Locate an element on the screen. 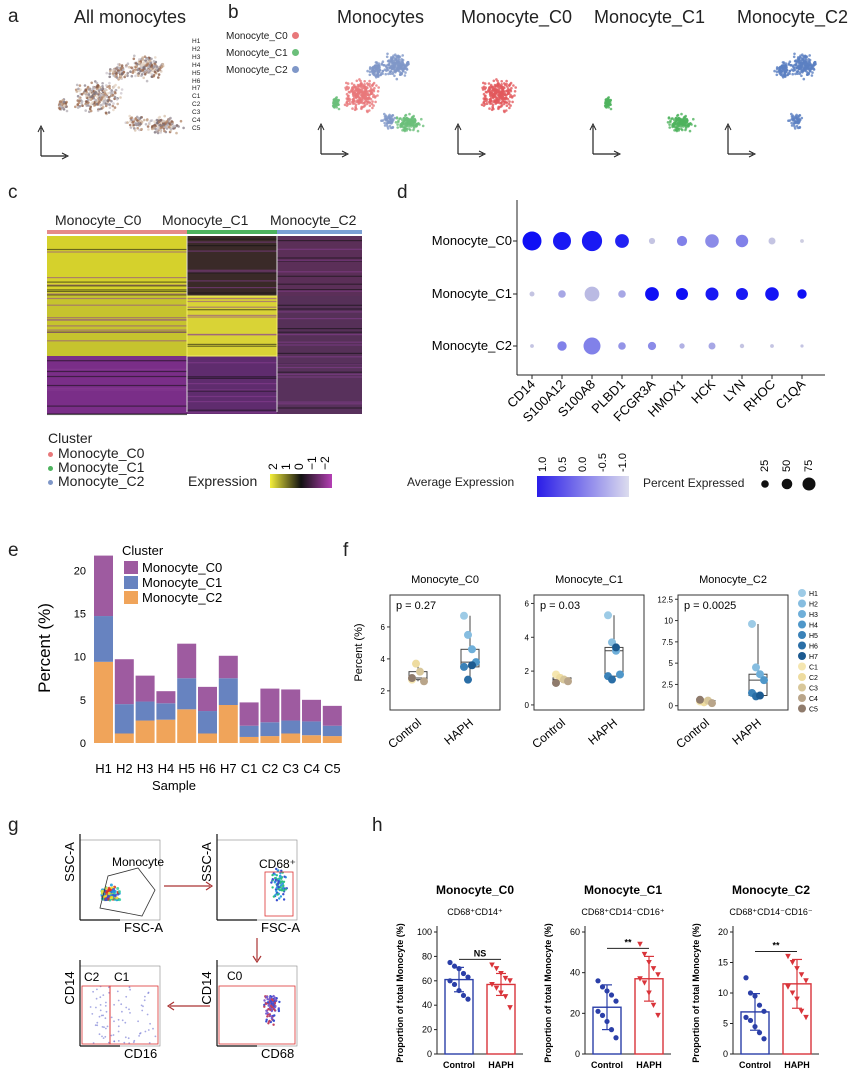  percent-expressed-legend: 25 50 75 is located at coordinates (787, 475).